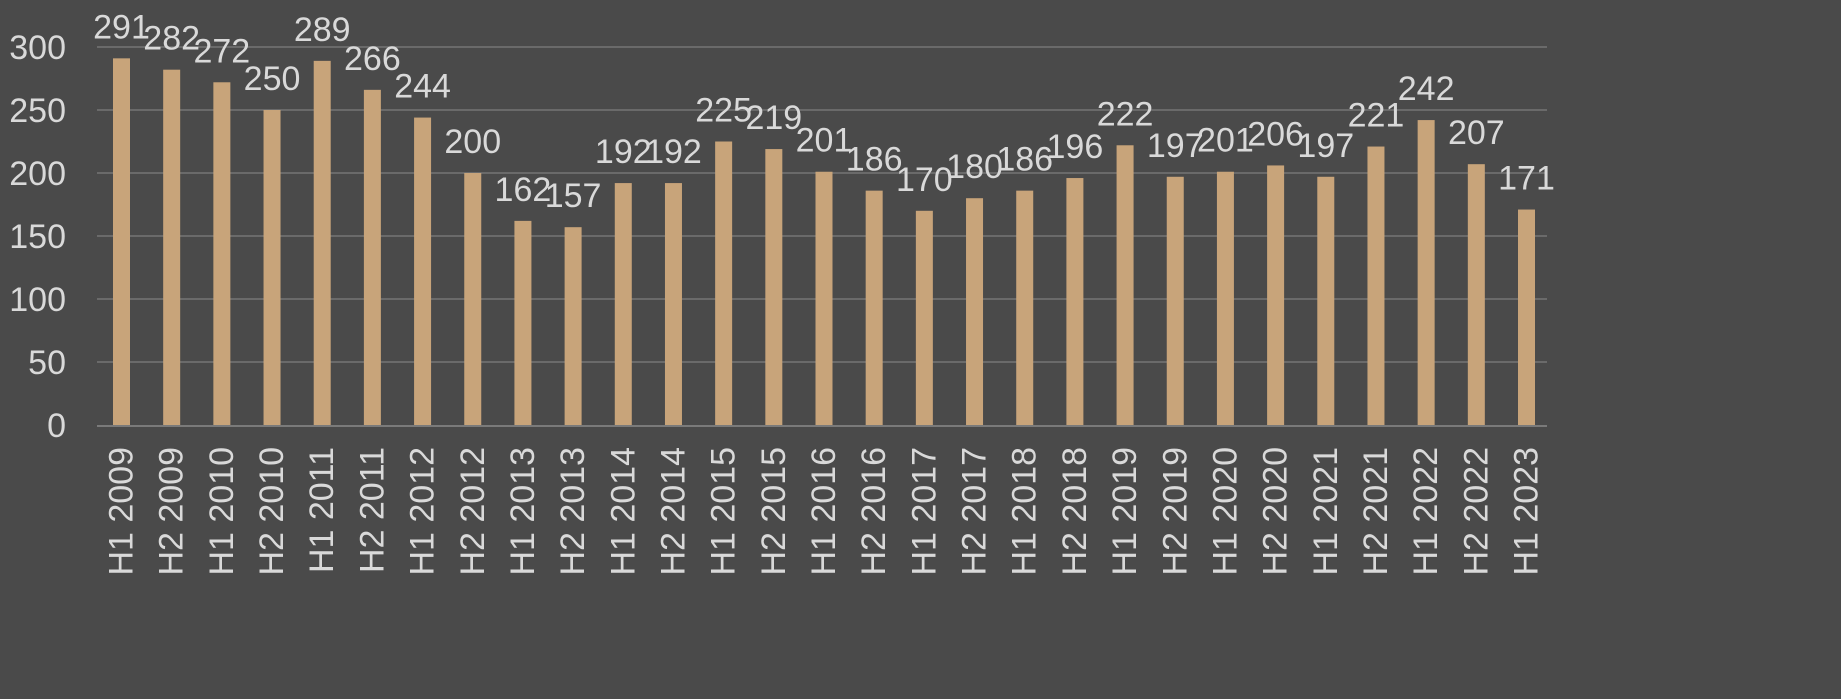  What do you see at coordinates (1125, 114) in the screenshot?
I see `data-label: 222` at bounding box center [1125, 114].